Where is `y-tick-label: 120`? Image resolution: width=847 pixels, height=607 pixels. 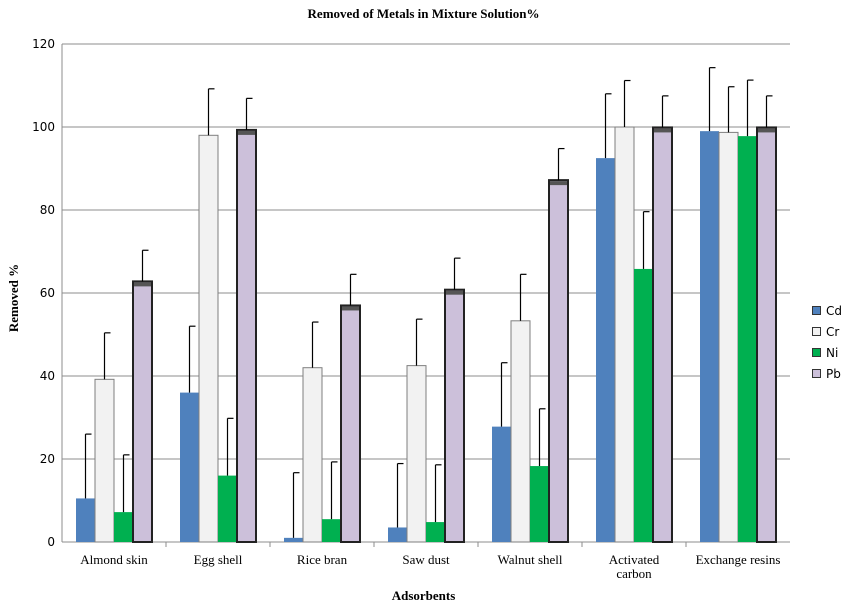
y-tick-label: 120 is located at coordinates (43, 44).